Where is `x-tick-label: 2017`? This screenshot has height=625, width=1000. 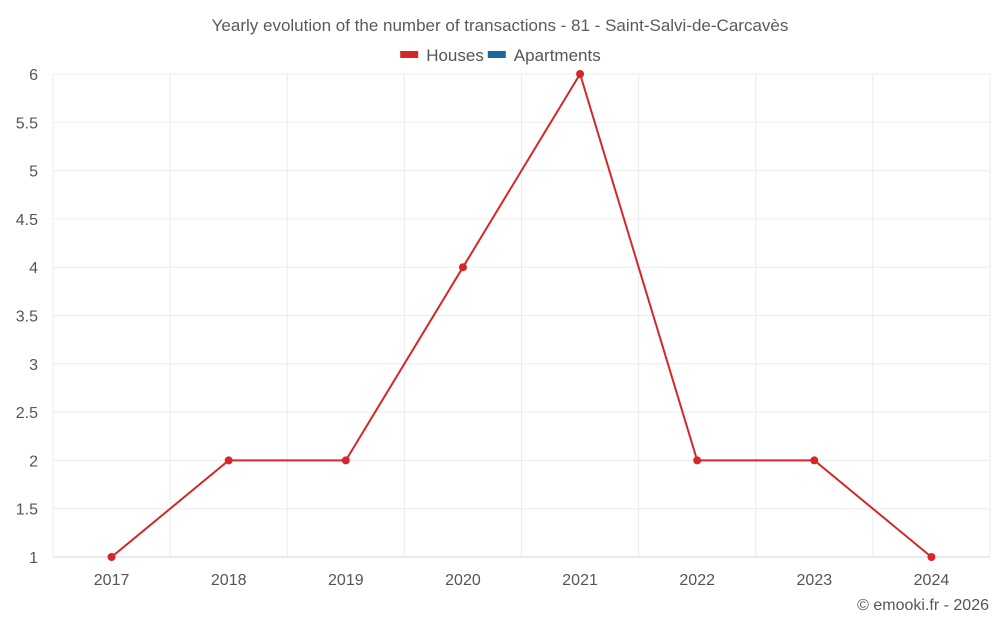
x-tick-label: 2017 is located at coordinates (112, 580).